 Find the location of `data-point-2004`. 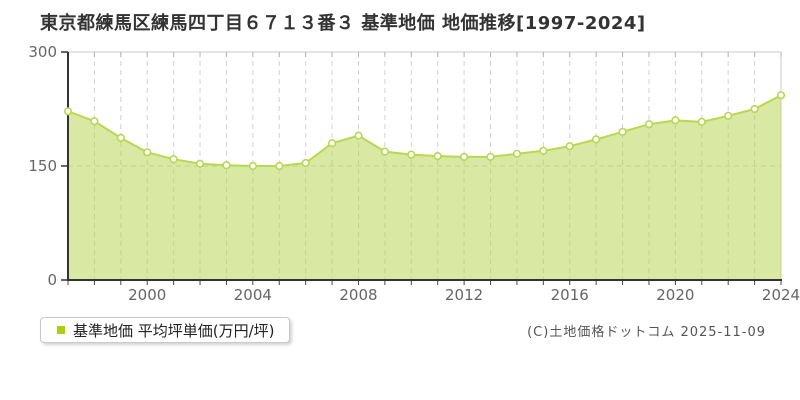

data-point-2004 is located at coordinates (252, 166).